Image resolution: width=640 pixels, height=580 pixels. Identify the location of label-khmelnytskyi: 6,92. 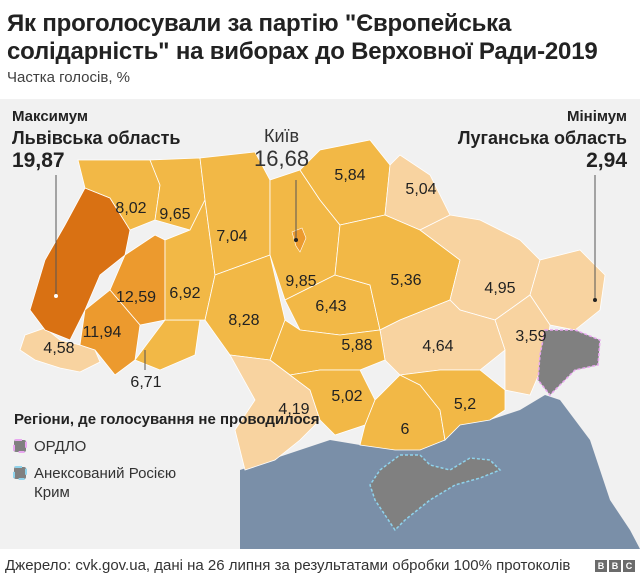
(185, 293).